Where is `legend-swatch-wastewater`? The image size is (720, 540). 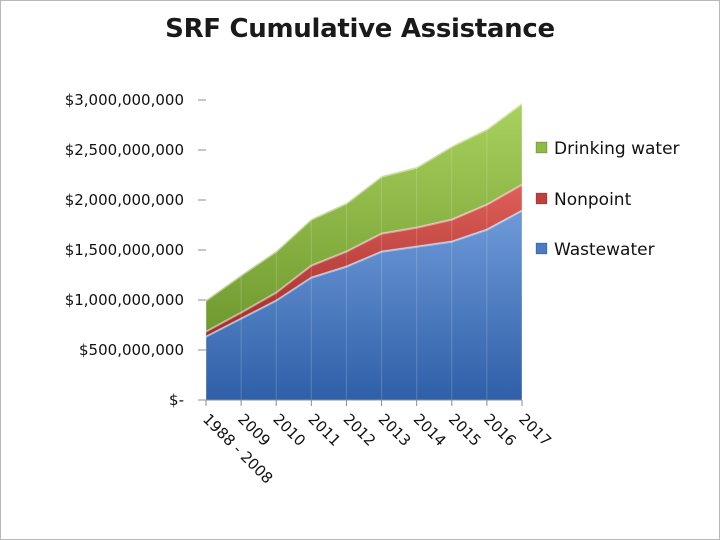
legend-swatch-wastewater is located at coordinates (541, 248).